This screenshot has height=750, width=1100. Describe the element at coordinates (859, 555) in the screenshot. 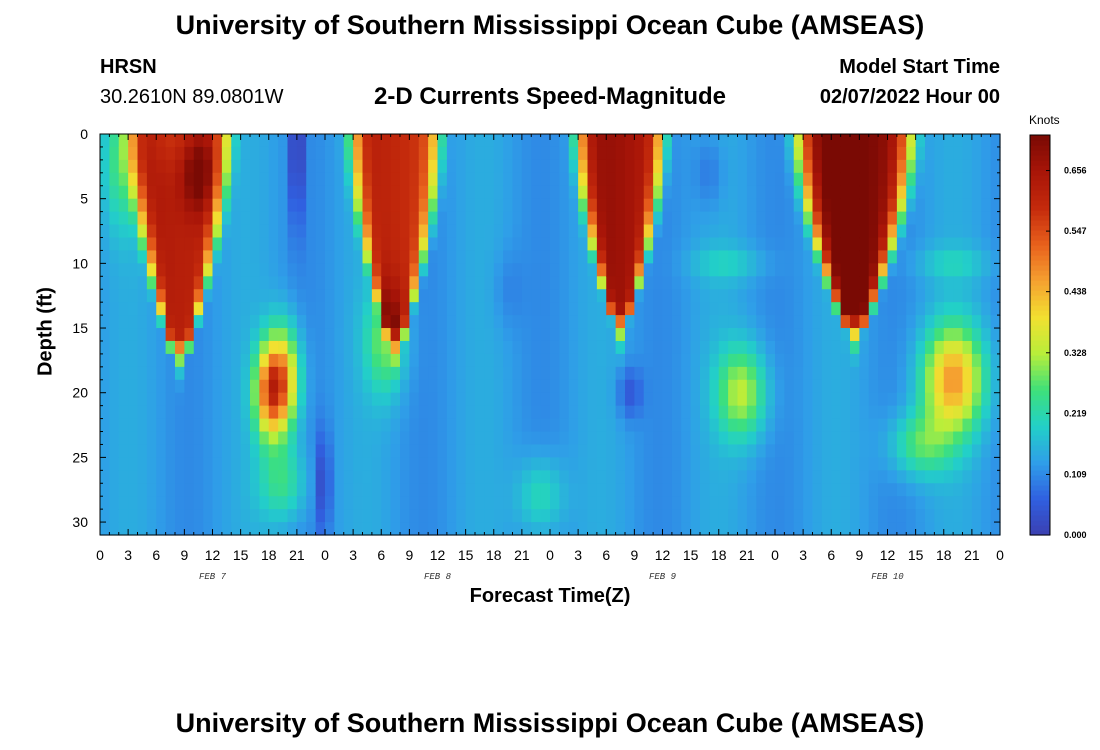

I see `x-tick-label: 9` at that location.